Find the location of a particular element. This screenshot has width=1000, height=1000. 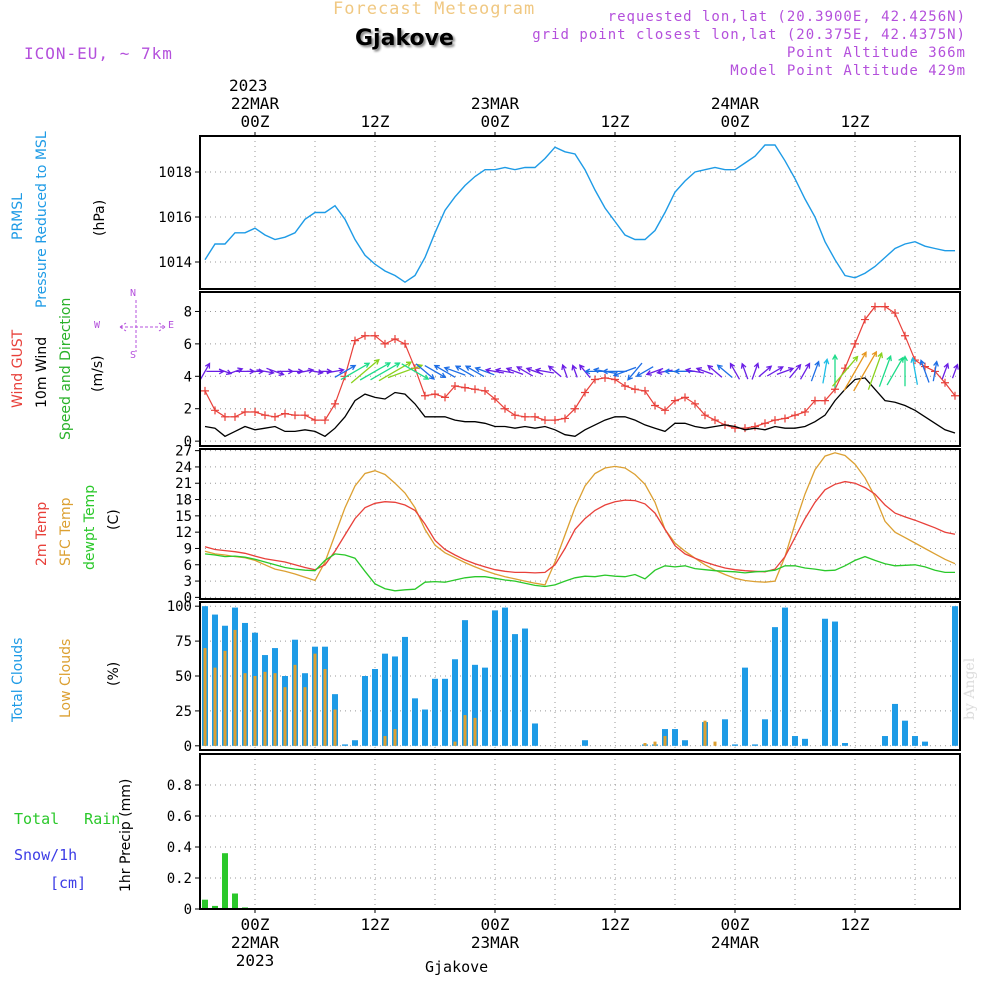

y-tick-label: 0.2 is located at coordinates (179, 879).